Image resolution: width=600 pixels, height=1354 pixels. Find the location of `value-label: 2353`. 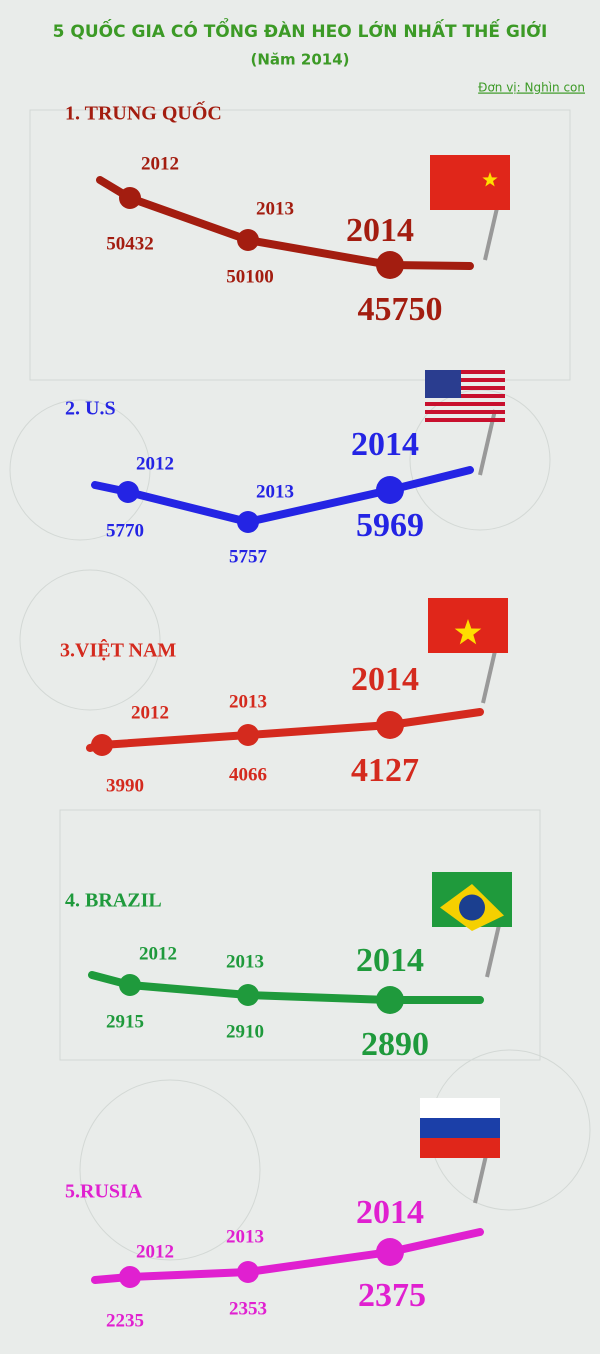

value-label: 2353 is located at coordinates (248, 1308).